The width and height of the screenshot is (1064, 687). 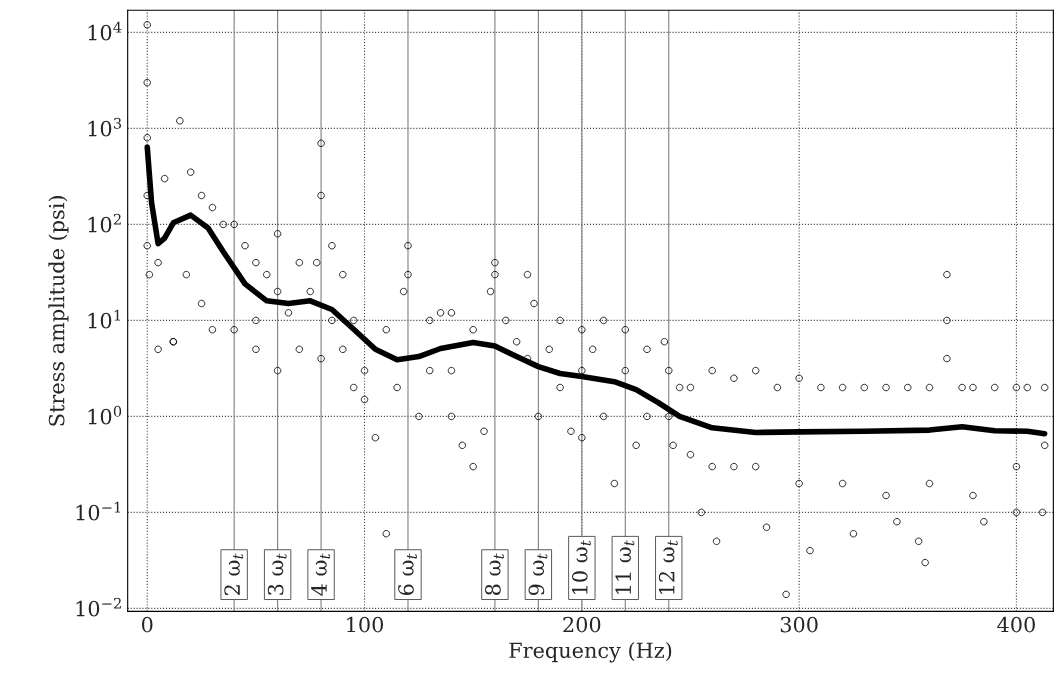 What do you see at coordinates (234, 574) in the screenshot?
I see `ref-line-label: 2 ω$_{t}$` at bounding box center [234, 574].